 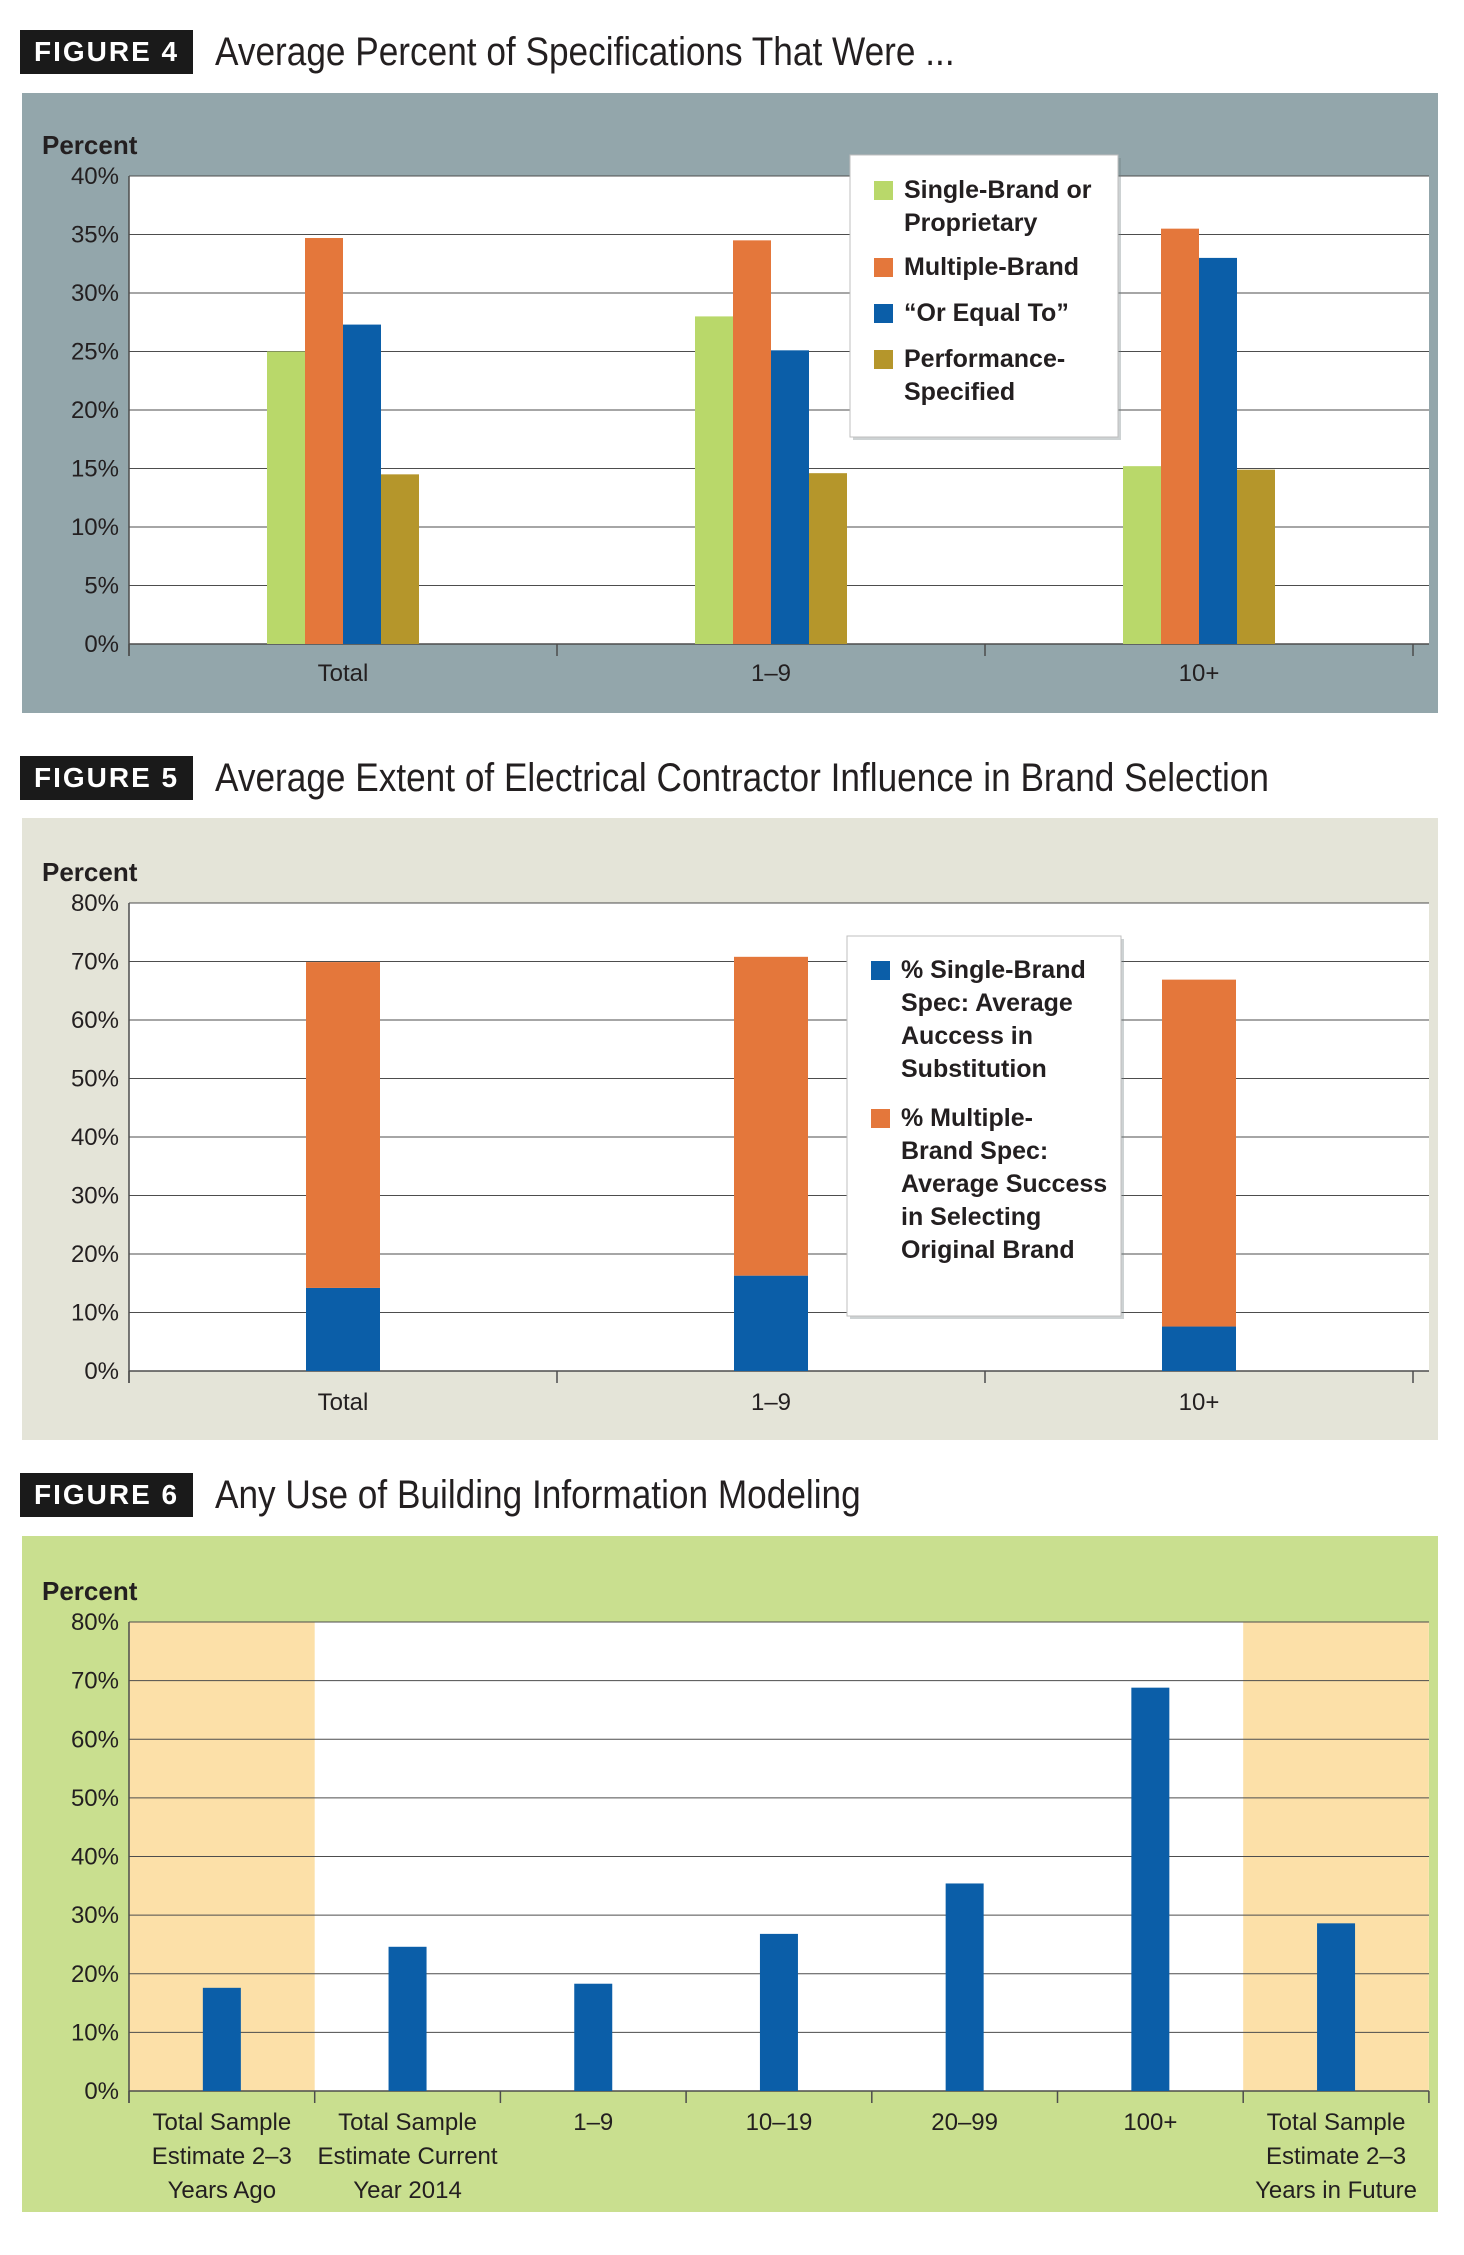 I want to click on x-tick-label: Total Sample Estimate 2–3 Years in Future, so click(x=1336, y=2156).